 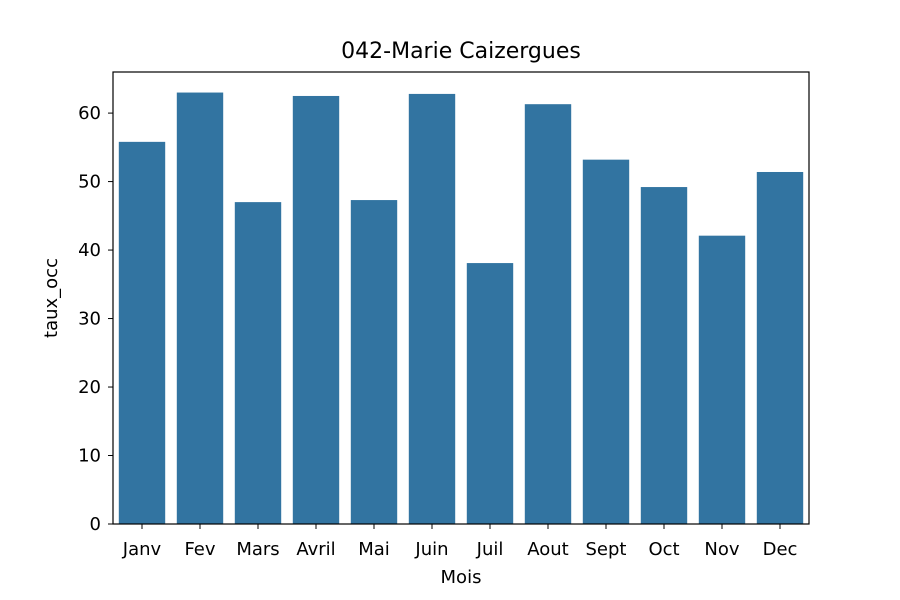 What do you see at coordinates (316, 309) in the screenshot?
I see `bar-avril` at bounding box center [316, 309].